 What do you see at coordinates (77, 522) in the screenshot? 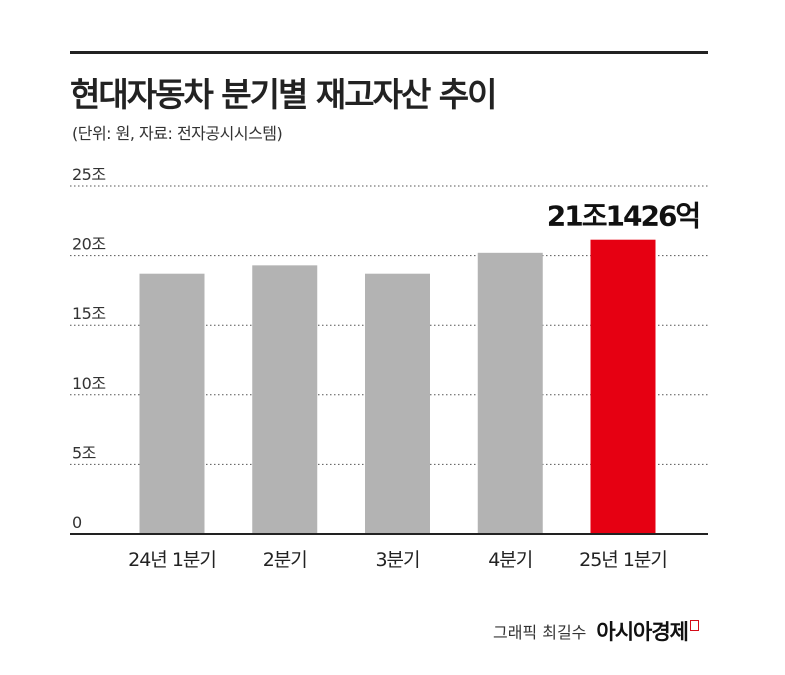
I see `y-tick-label: 0` at bounding box center [77, 522].